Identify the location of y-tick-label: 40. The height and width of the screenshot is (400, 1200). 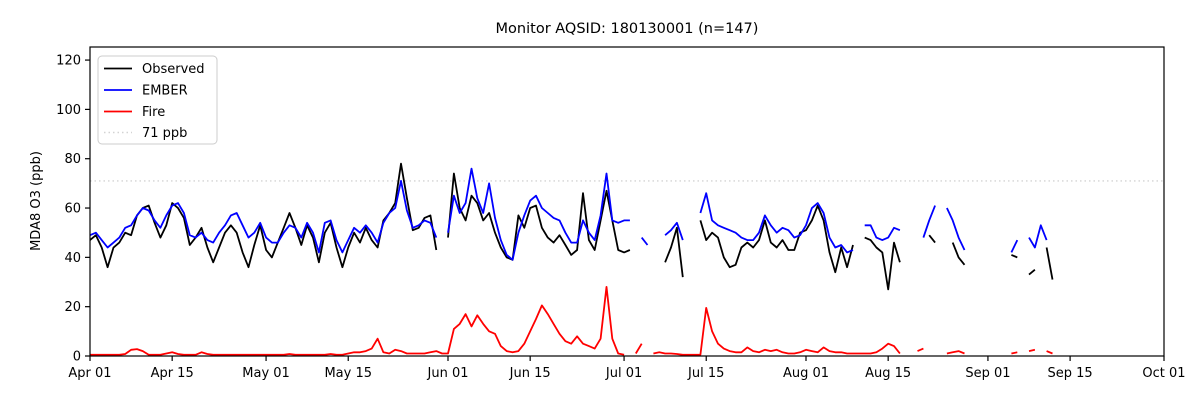
(72, 258).